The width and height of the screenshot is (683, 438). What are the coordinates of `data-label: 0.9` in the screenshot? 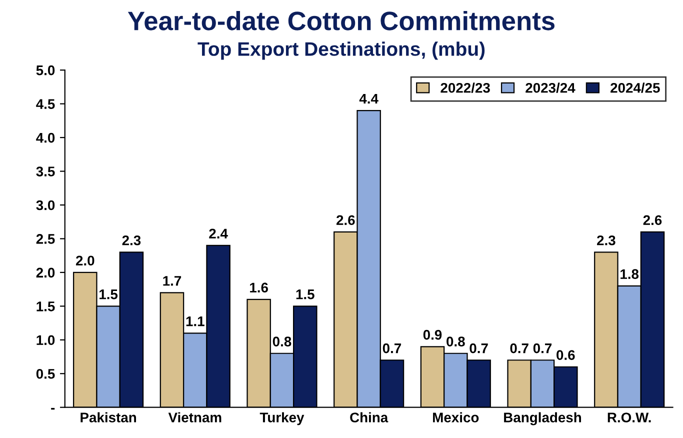 It's located at (432, 335).